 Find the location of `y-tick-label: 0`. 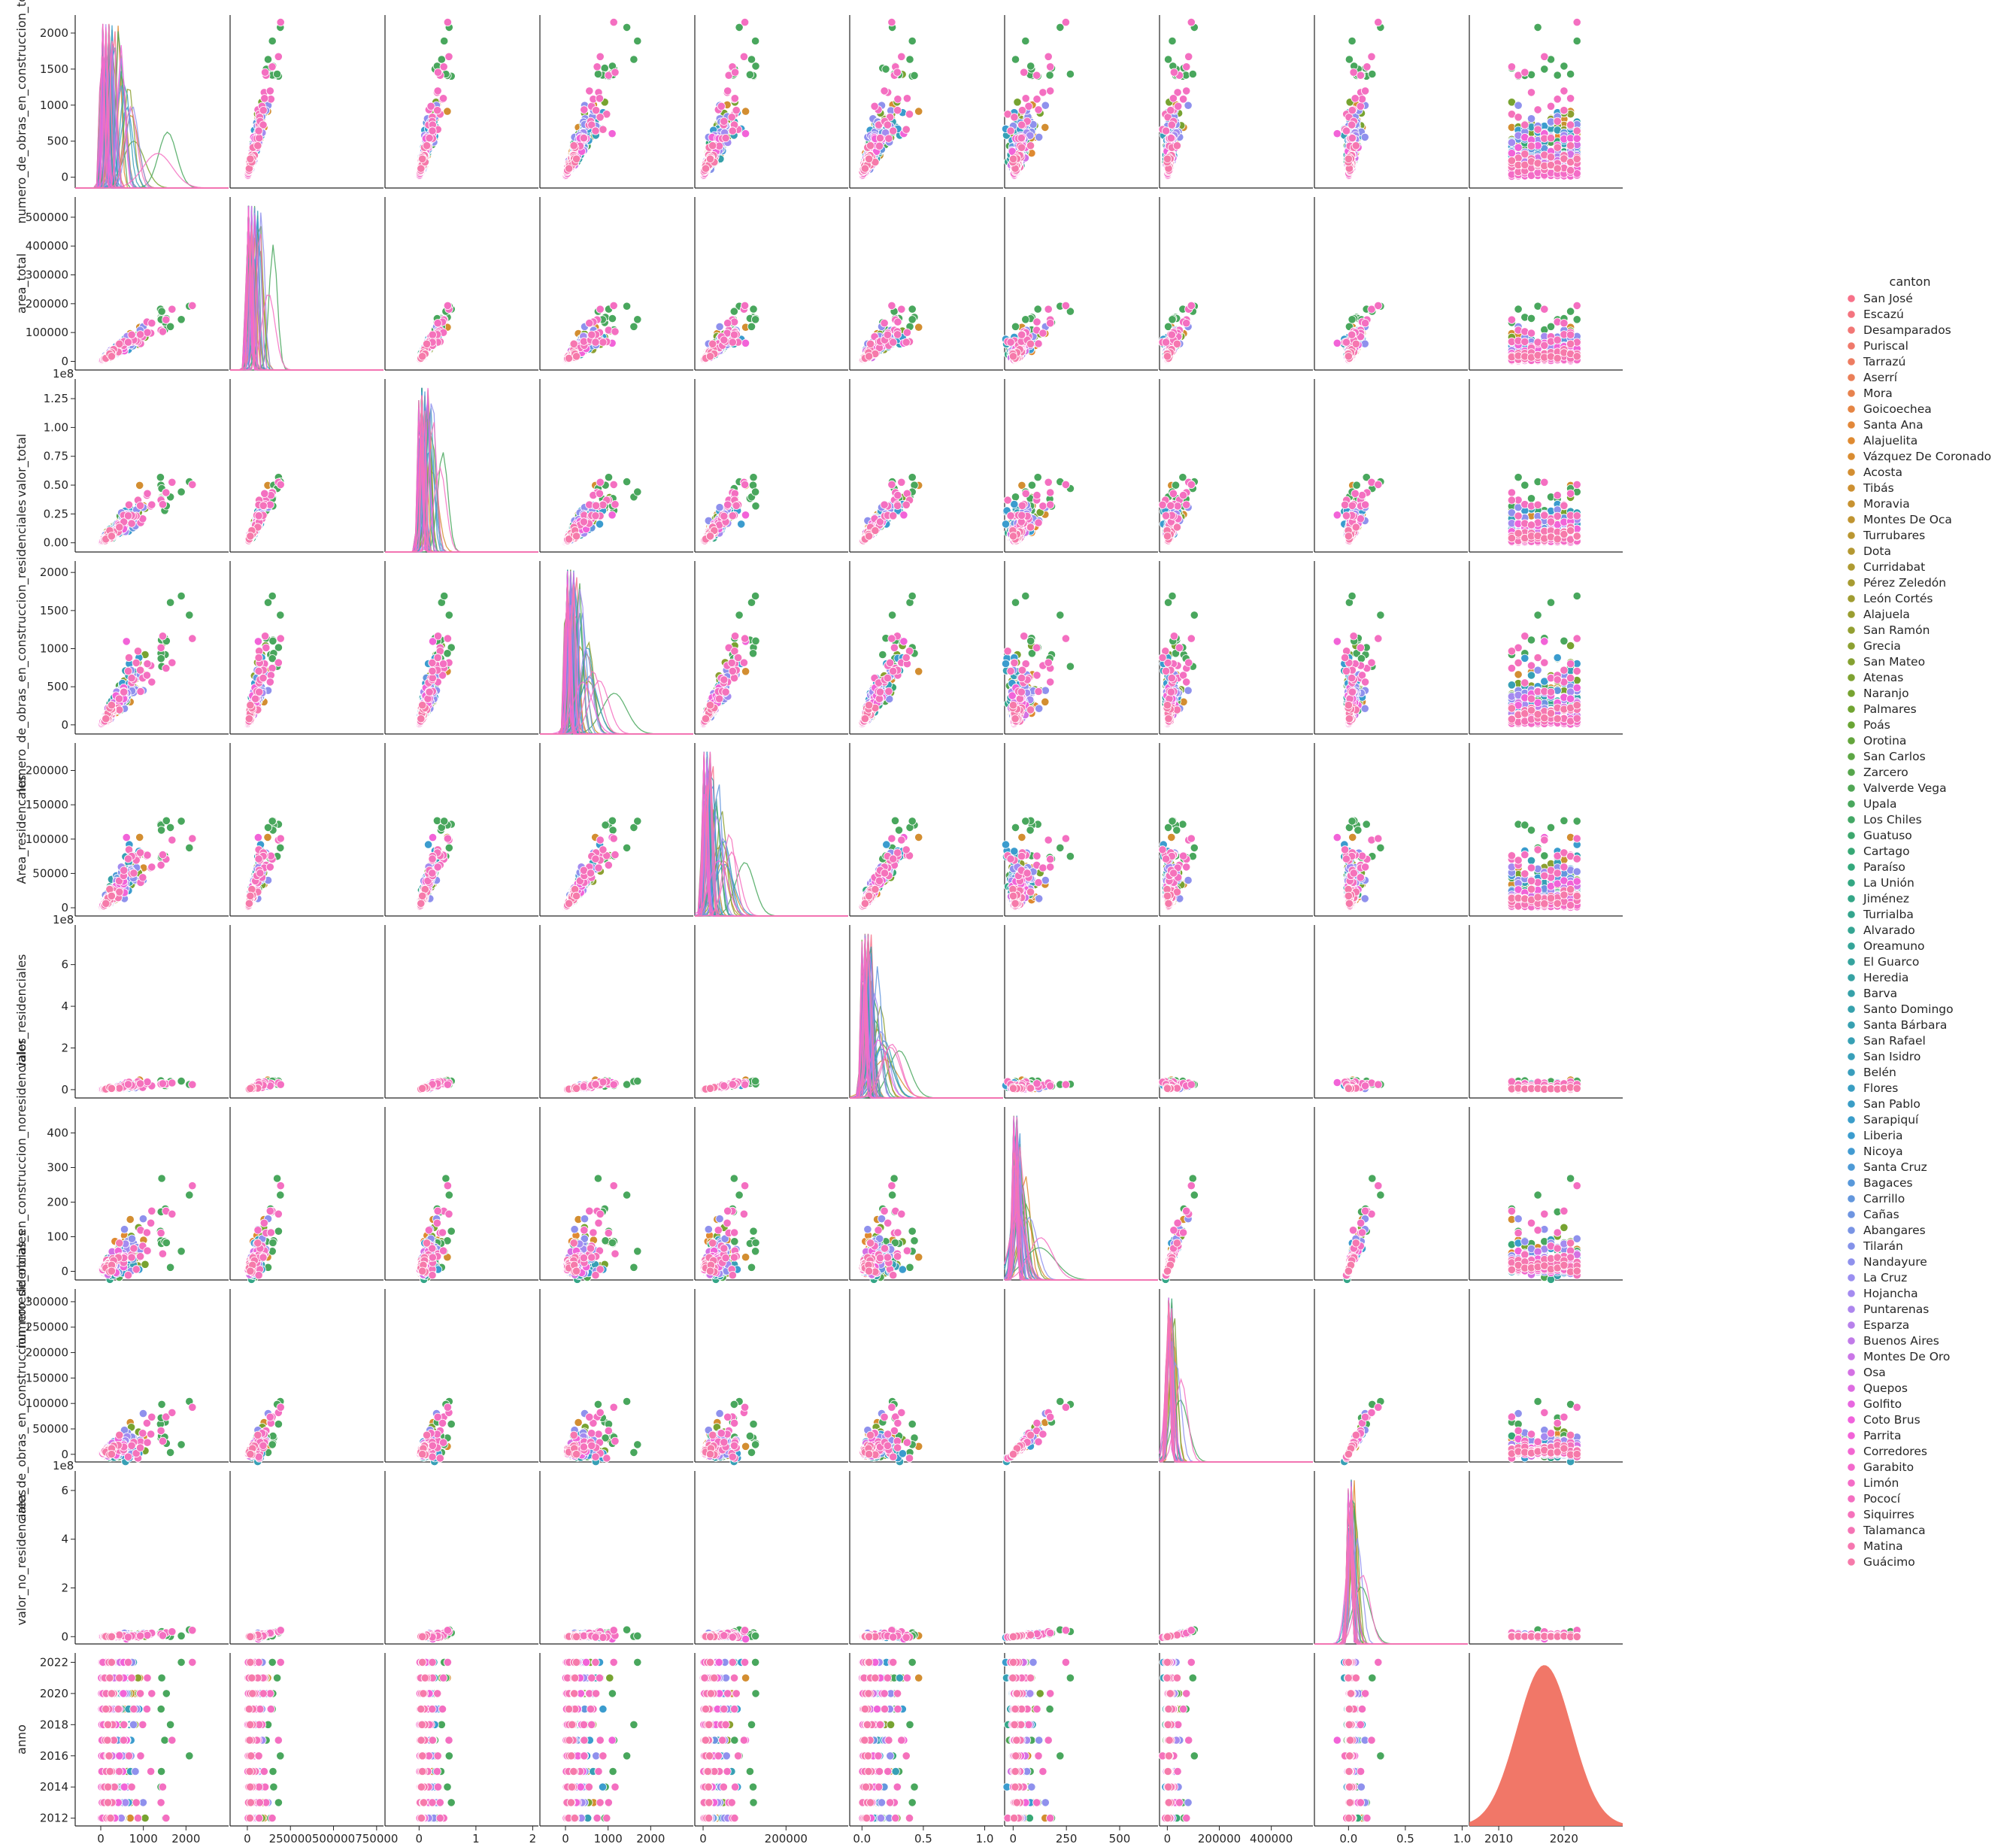

y-tick-label: 0 is located at coordinates (64, 177).